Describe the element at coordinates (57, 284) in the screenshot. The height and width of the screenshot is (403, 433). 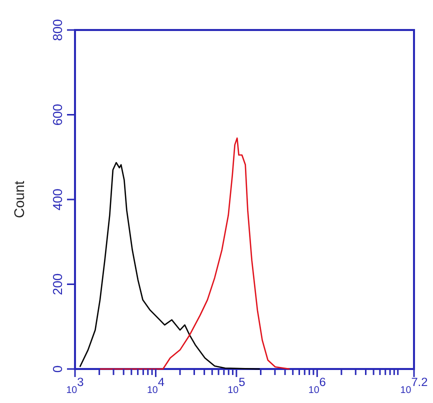
I see `y-tick-label: 200` at that location.